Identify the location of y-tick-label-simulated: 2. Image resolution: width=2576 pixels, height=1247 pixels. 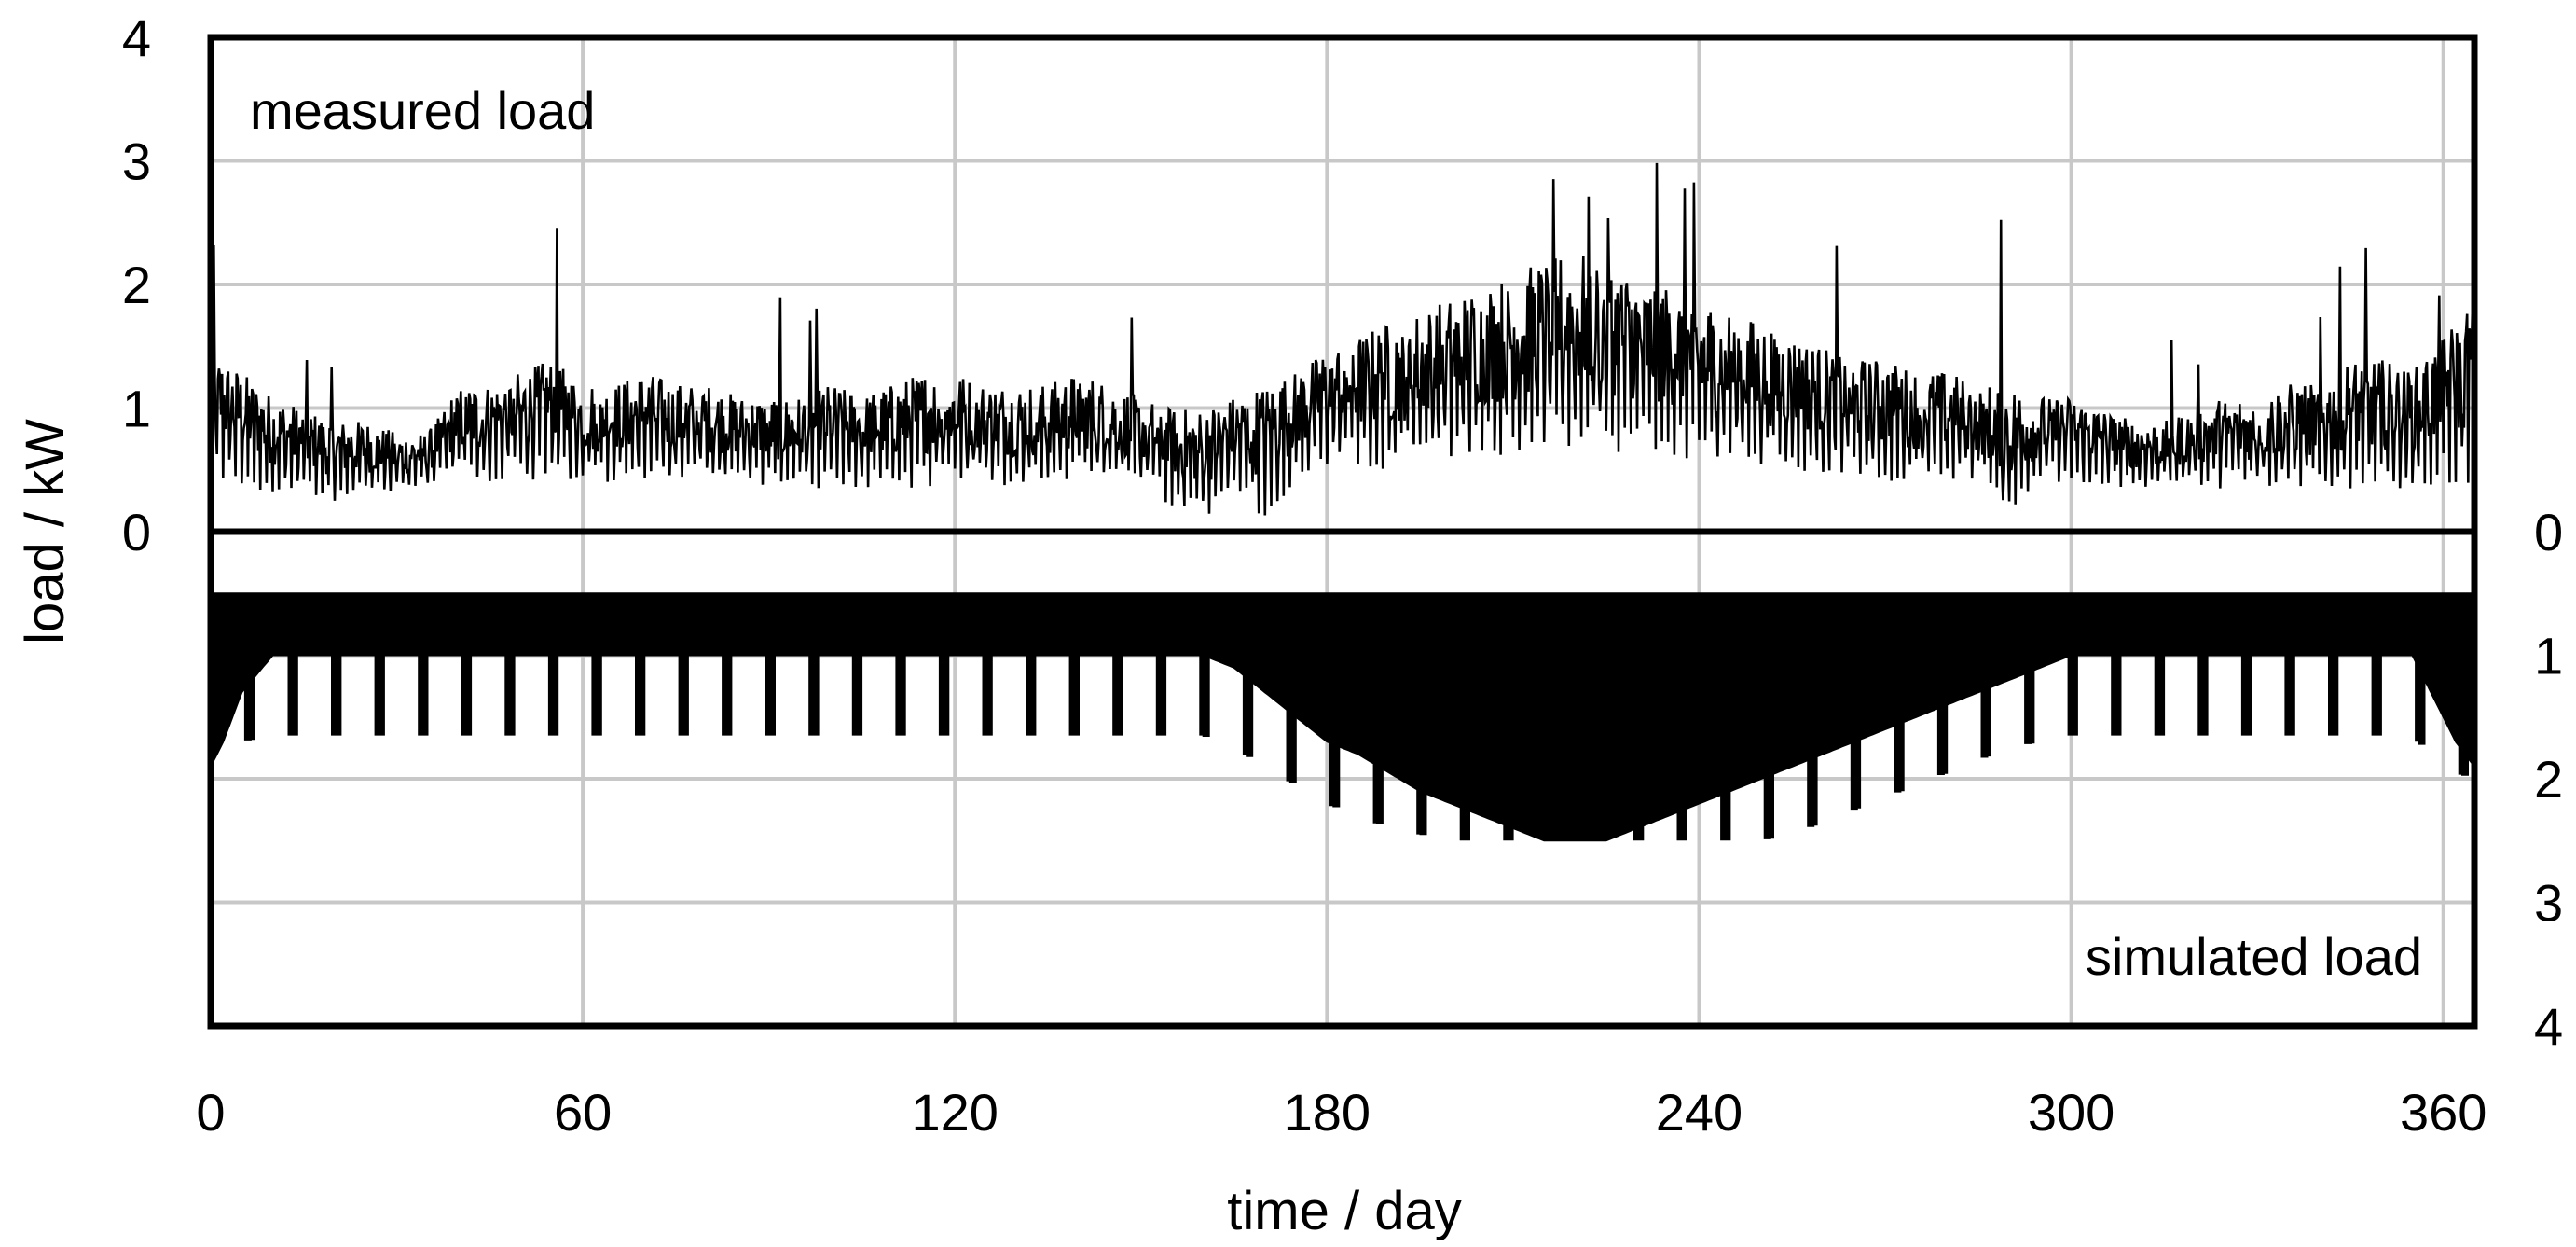
(2548, 779).